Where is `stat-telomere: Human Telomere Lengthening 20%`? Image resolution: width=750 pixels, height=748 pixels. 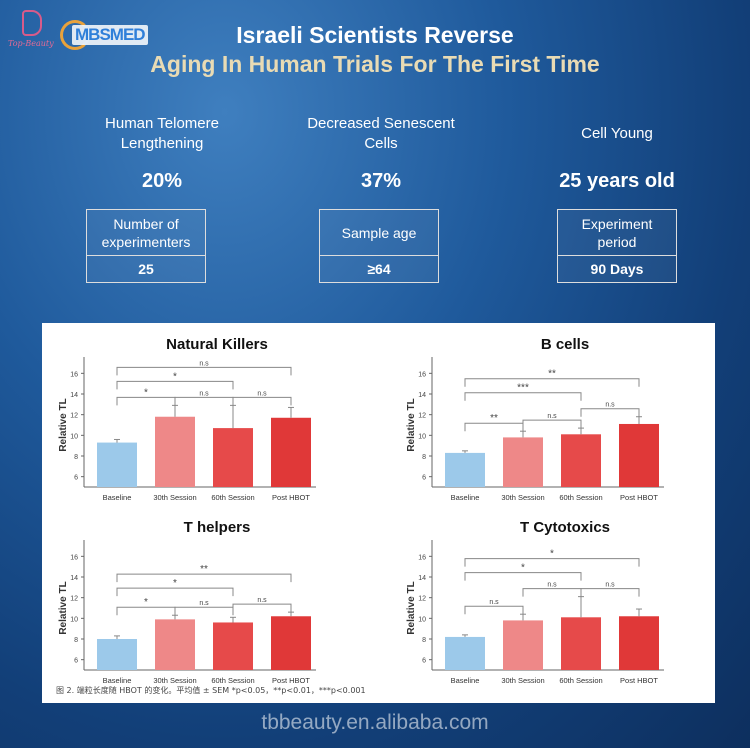
stat-telomere: Human Telomere Lengthening 20% is located at coordinates (162, 152).